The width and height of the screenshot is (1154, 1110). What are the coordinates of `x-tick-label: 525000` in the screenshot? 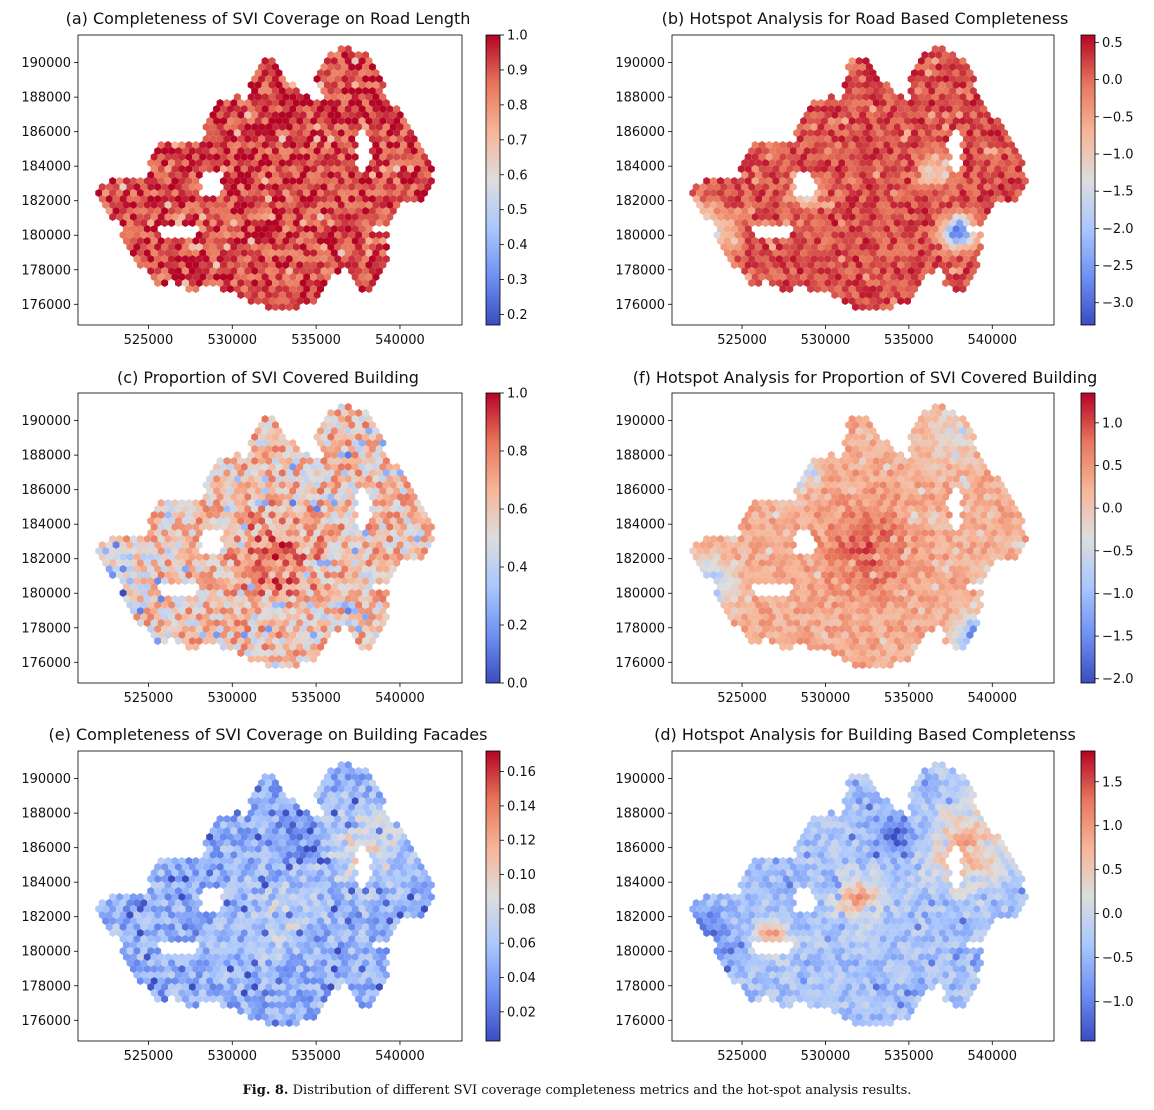 It's located at (149, 698).